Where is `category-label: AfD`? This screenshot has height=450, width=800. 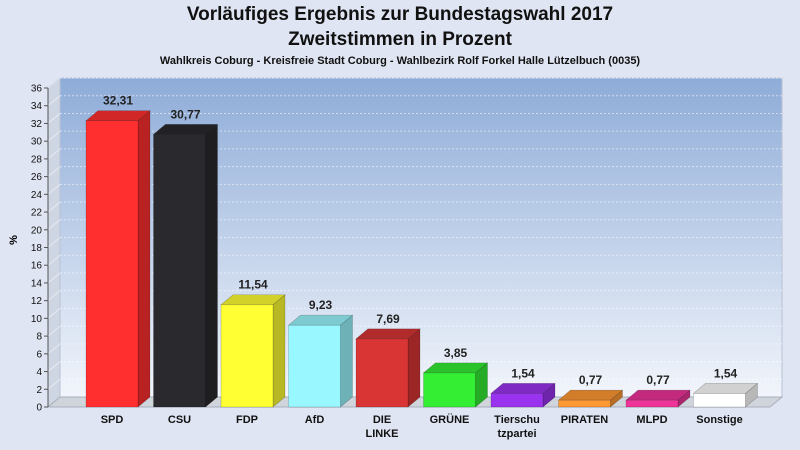
category-label: AfD is located at coordinates (315, 420).